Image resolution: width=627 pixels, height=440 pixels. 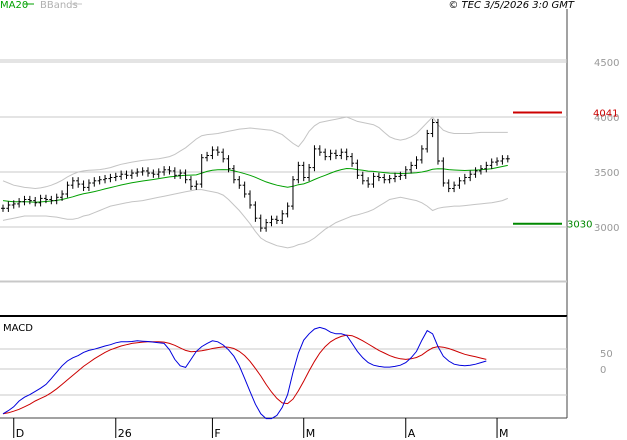 I want to click on price-y-tick-label: 4500, so click(x=606, y=63).